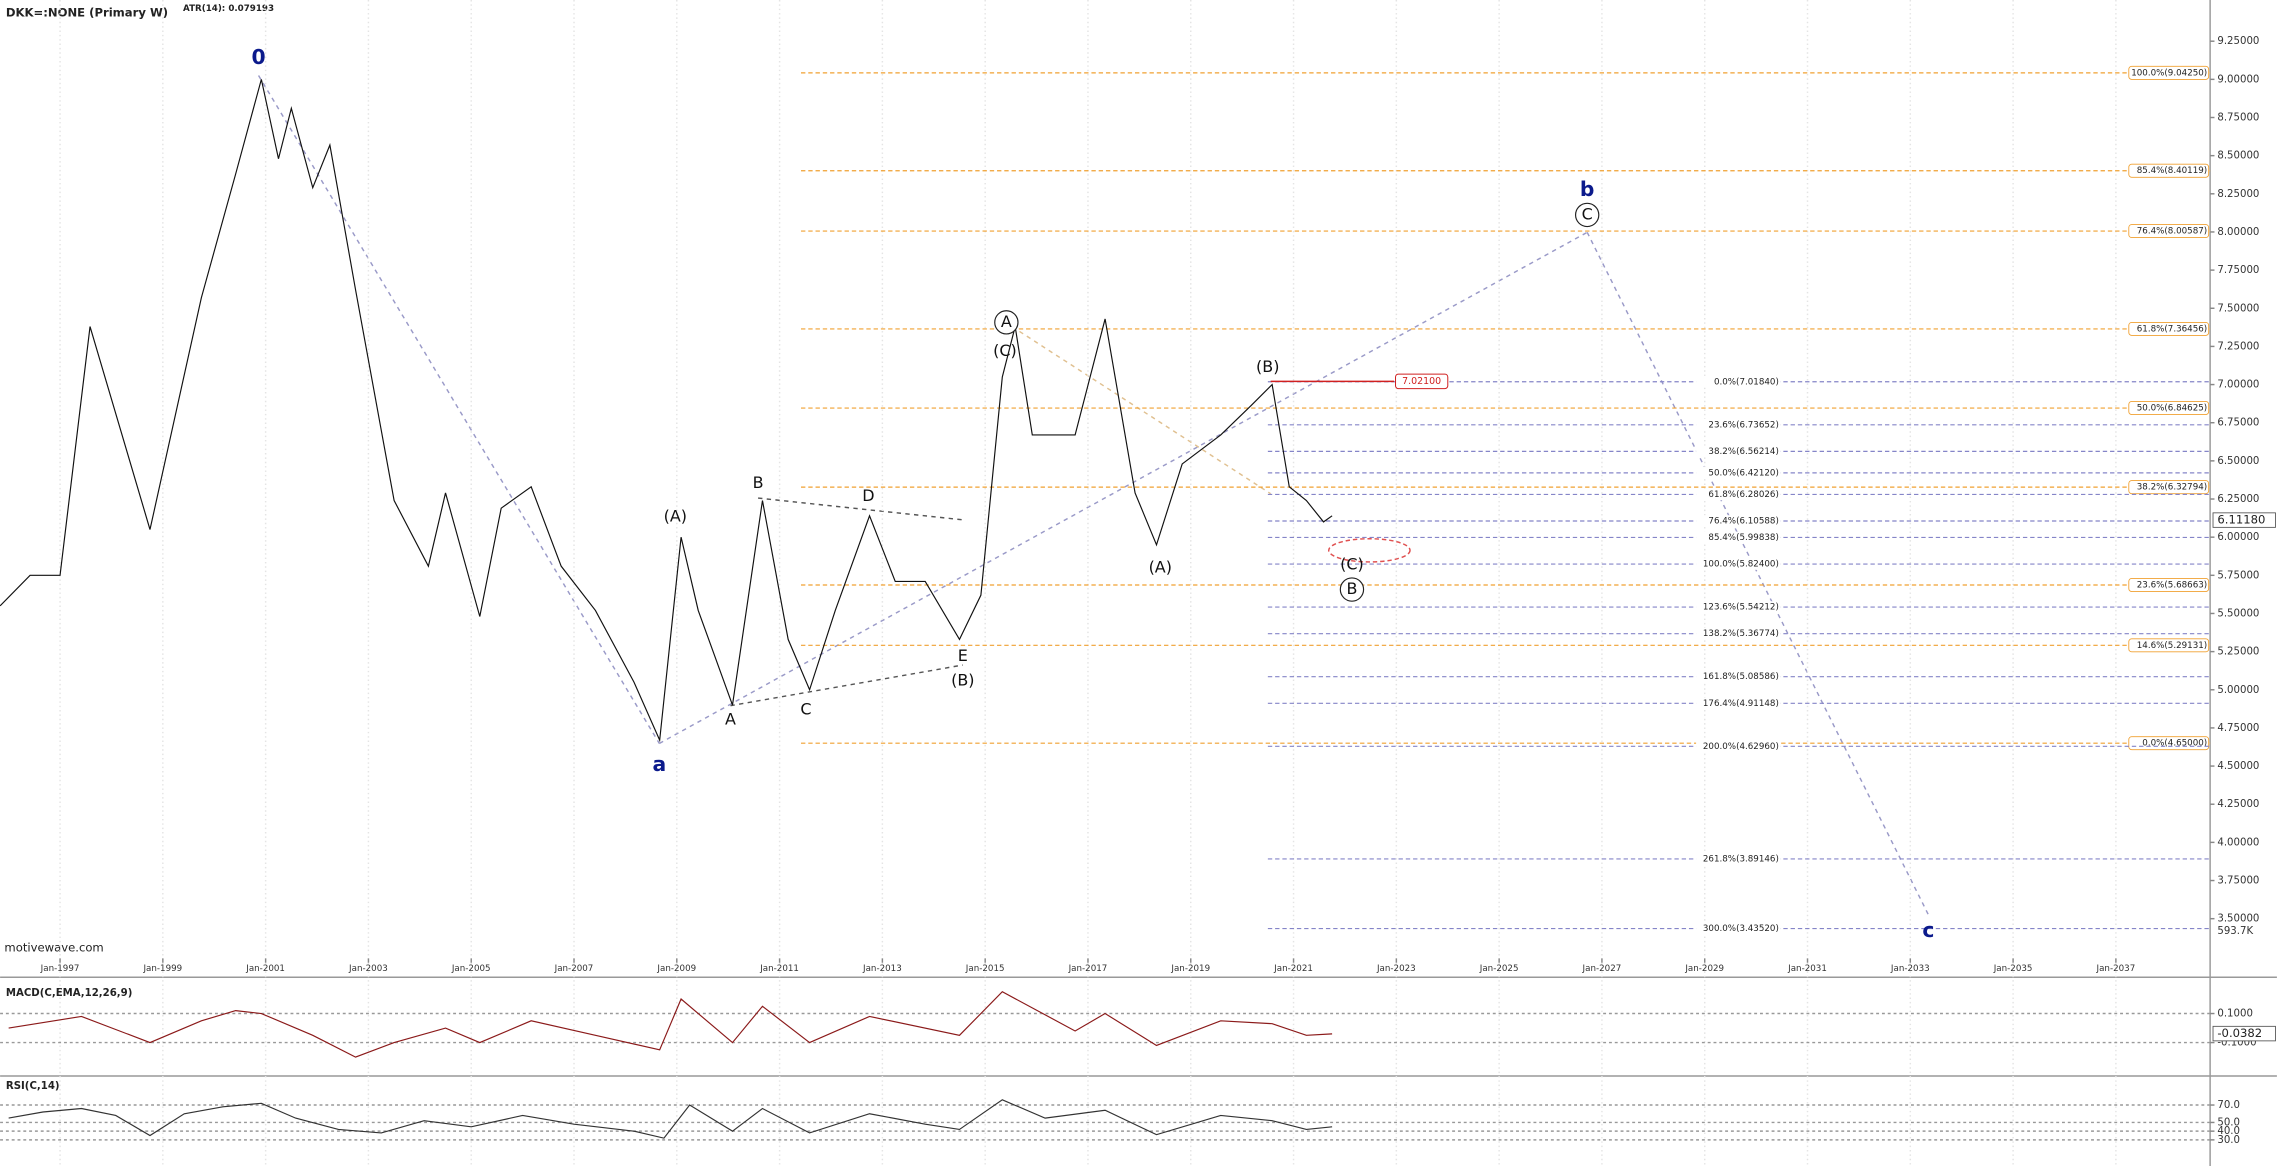 This screenshot has width=2277, height=1166. I want to click on fib-label: 14.6%(5.29131), so click(2172, 646).